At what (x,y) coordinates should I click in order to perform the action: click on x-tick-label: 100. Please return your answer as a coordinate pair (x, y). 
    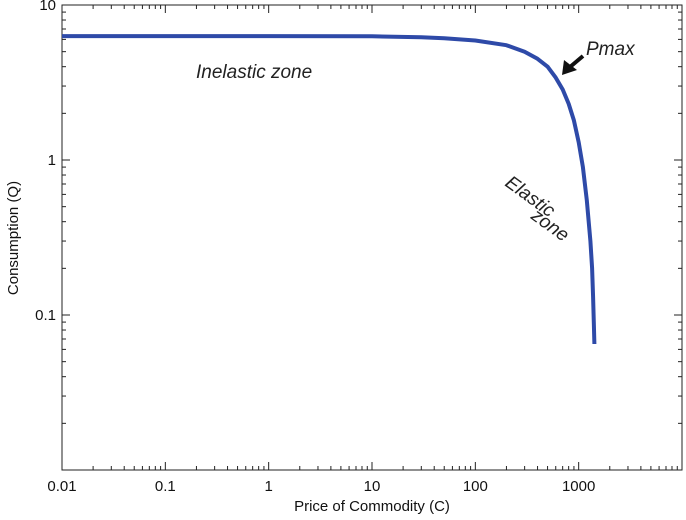
    Looking at the image, I should click on (475, 486).